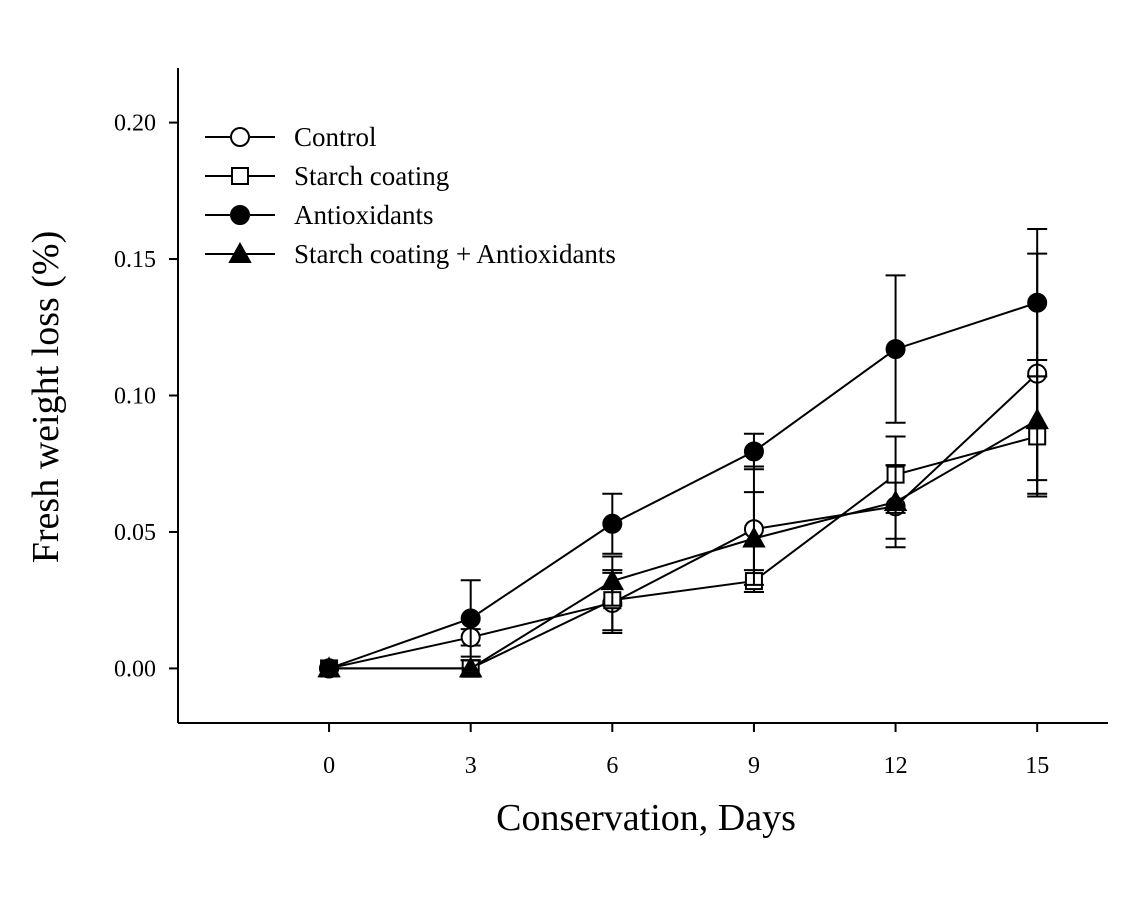 The width and height of the screenshot is (1128, 898). What do you see at coordinates (364, 215) in the screenshot?
I see `legend-label: Antioxidants` at bounding box center [364, 215].